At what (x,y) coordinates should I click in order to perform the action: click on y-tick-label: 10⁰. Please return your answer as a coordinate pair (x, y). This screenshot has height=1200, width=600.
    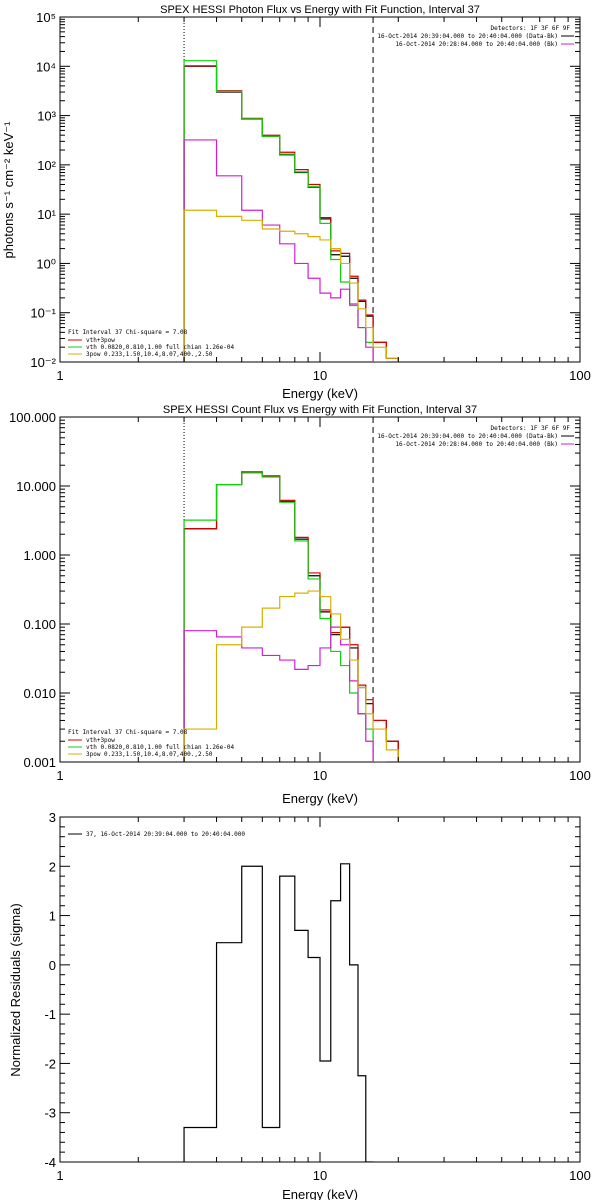
    Looking at the image, I should click on (46, 263).